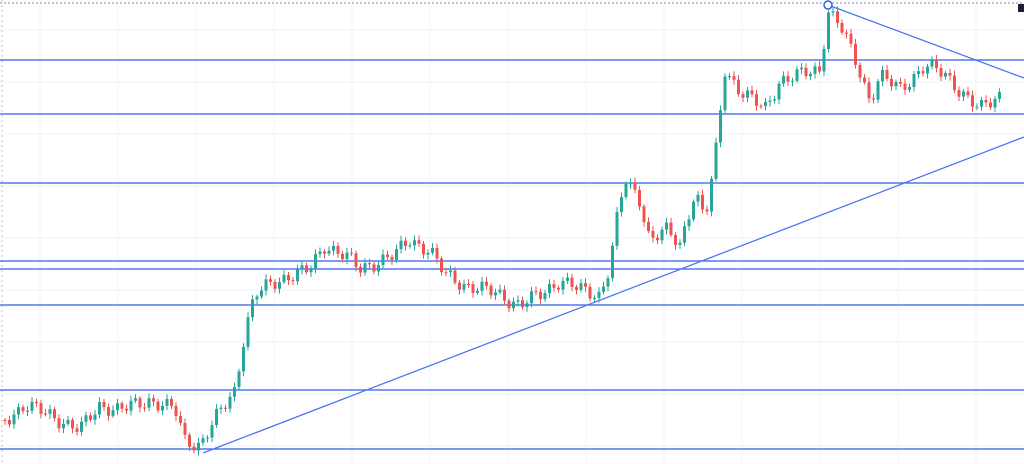 The height and width of the screenshot is (464, 1024). What do you see at coordinates (925, 41) in the screenshot?
I see `trend-line` at bounding box center [925, 41].